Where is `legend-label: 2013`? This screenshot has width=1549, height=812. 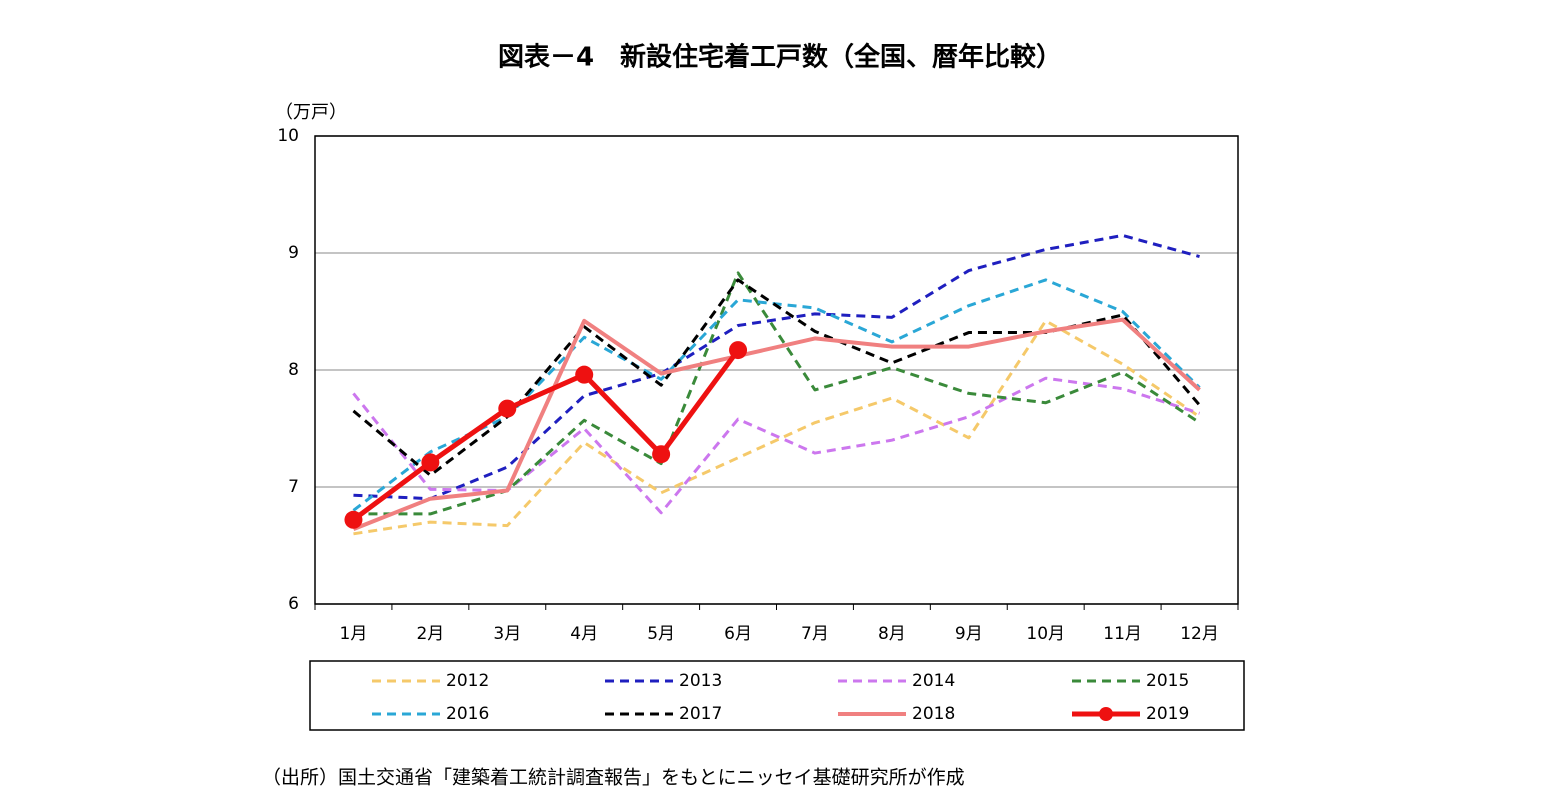
legend-label: 2013 is located at coordinates (700, 681).